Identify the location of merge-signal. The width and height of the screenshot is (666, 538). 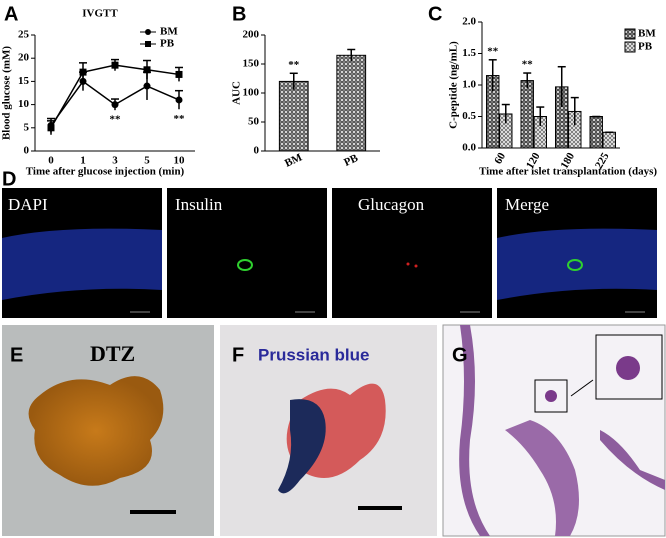
(575, 265).